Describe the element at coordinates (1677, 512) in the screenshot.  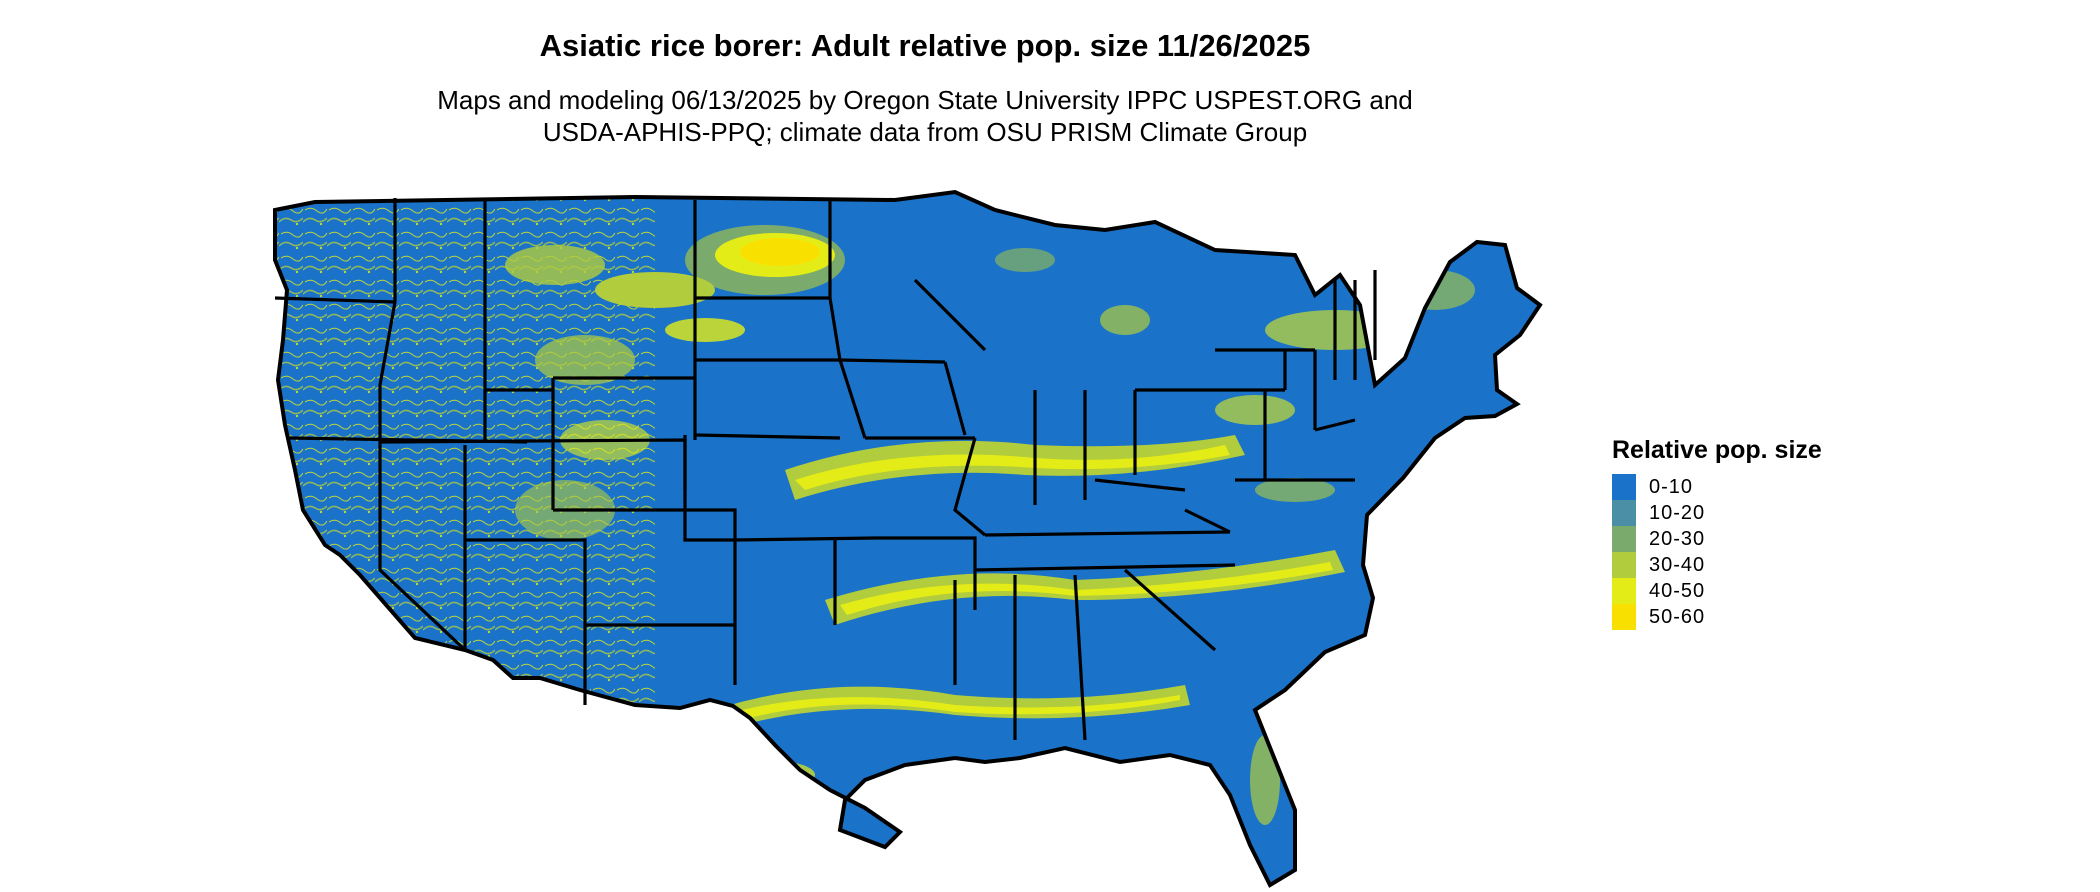
I see `legend-label: 10-20` at that location.